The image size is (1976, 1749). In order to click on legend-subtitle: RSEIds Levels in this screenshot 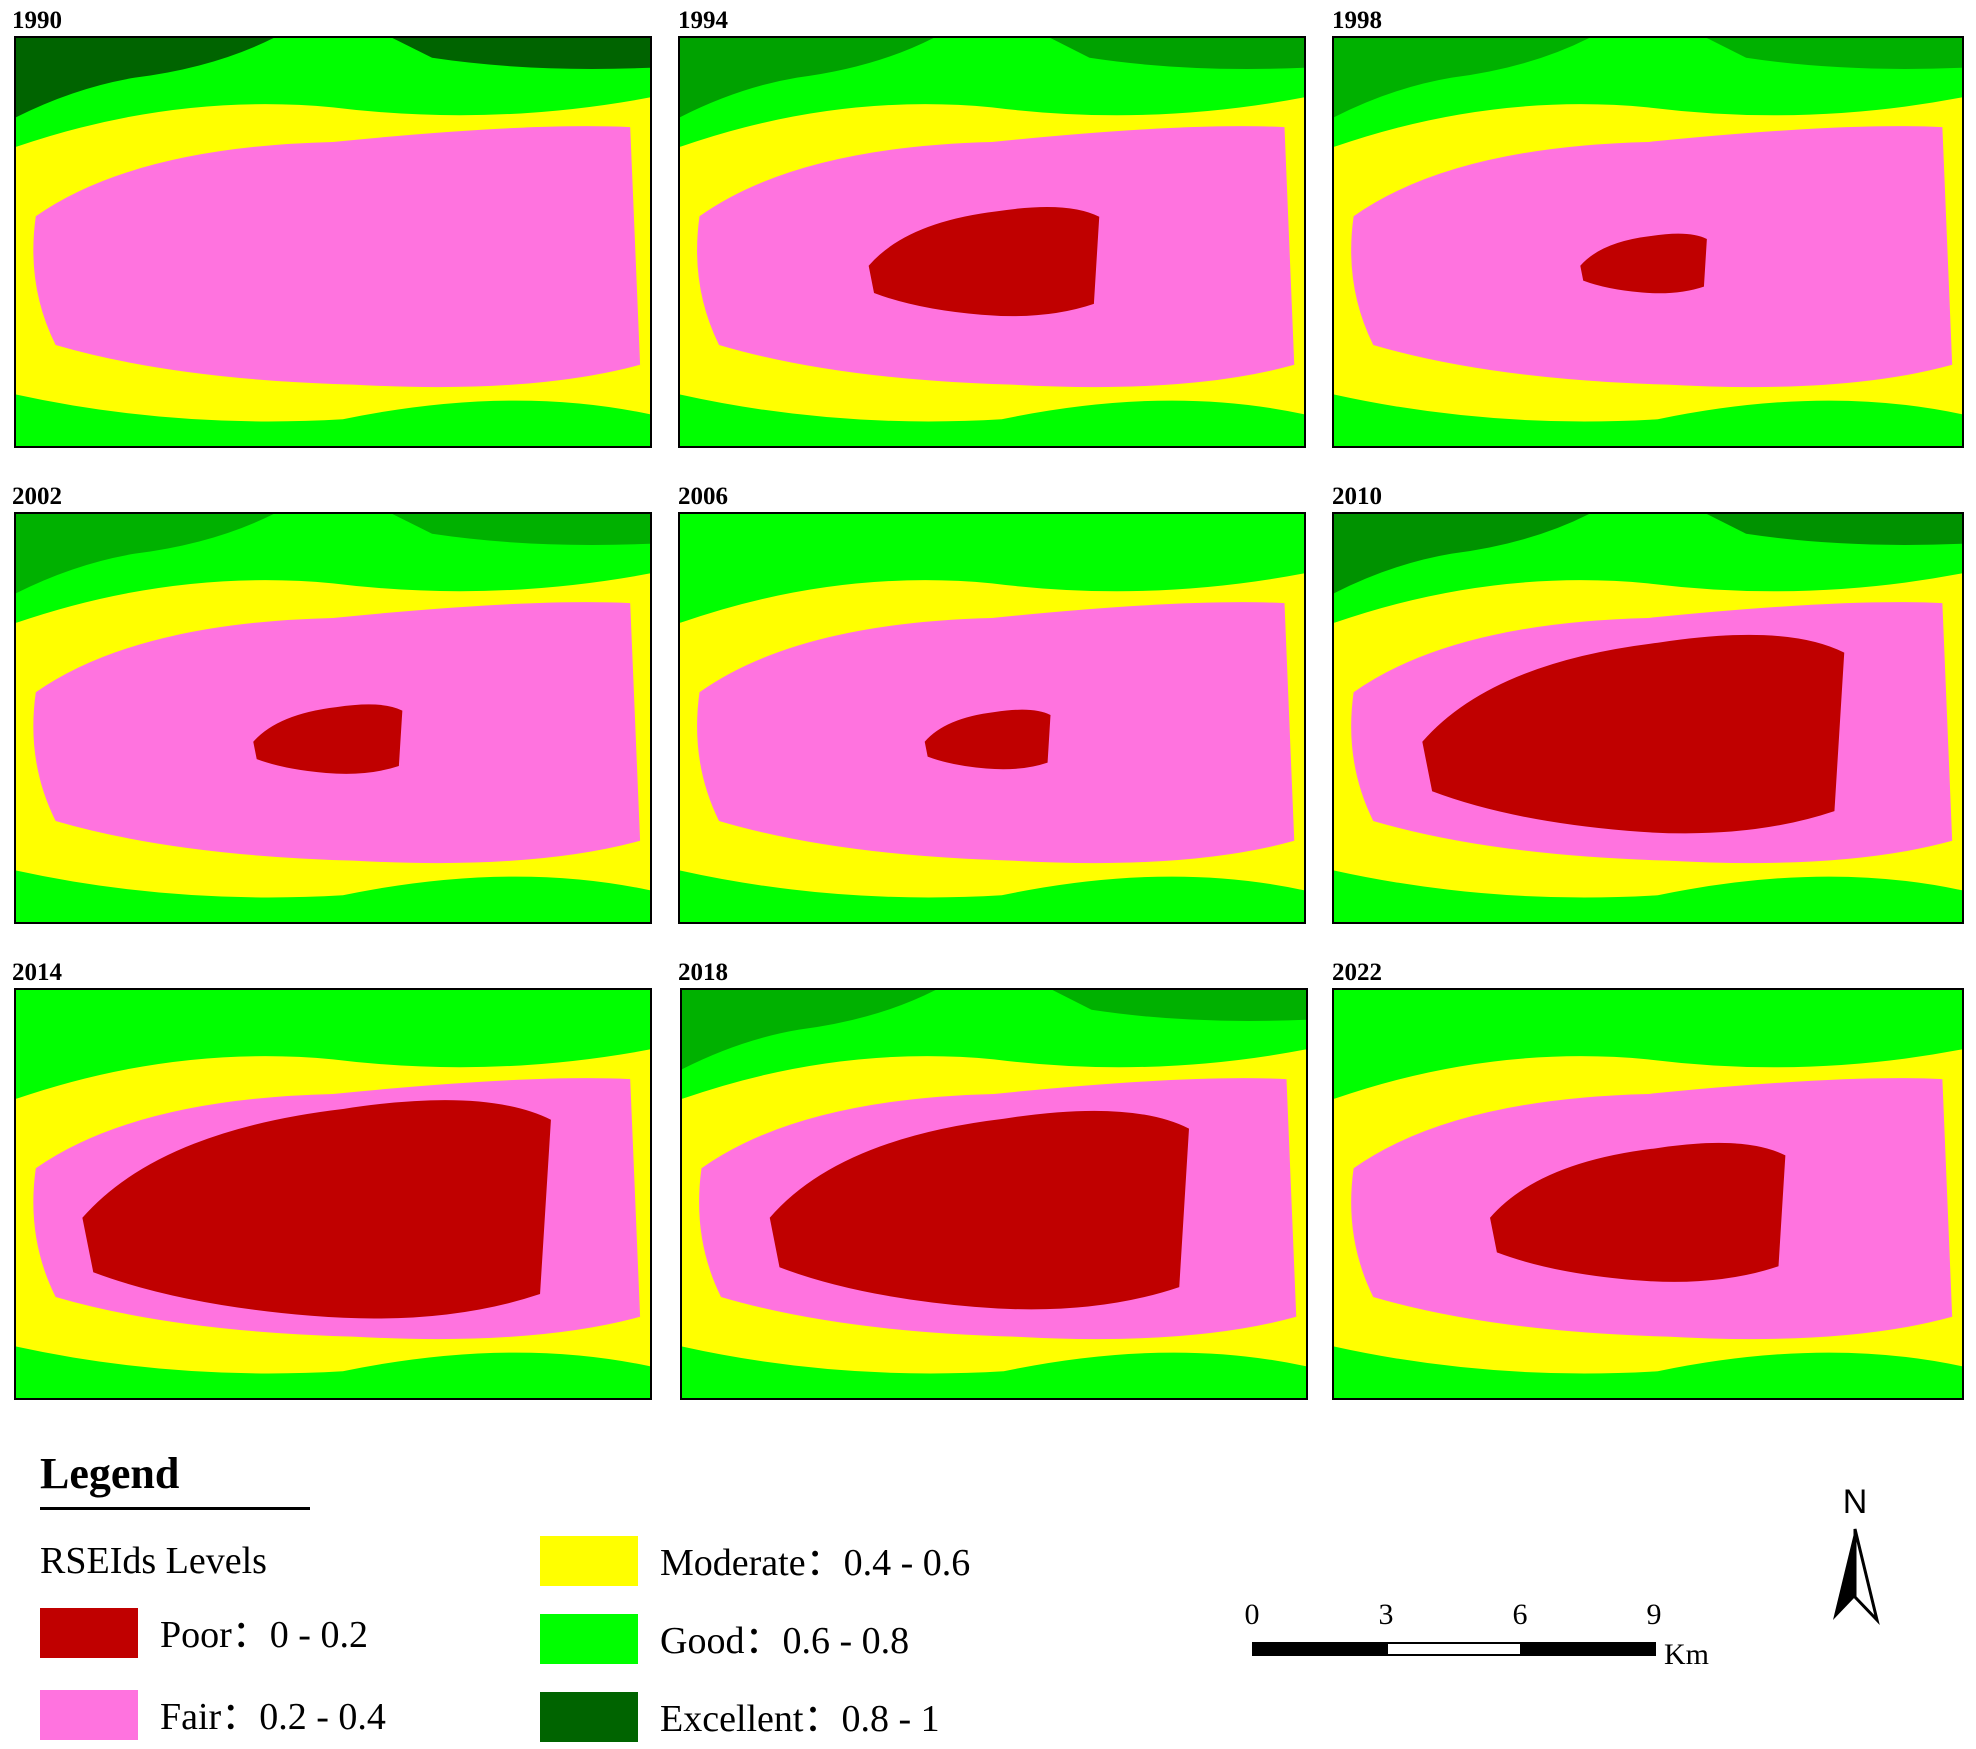, I will do `click(153, 1561)`.